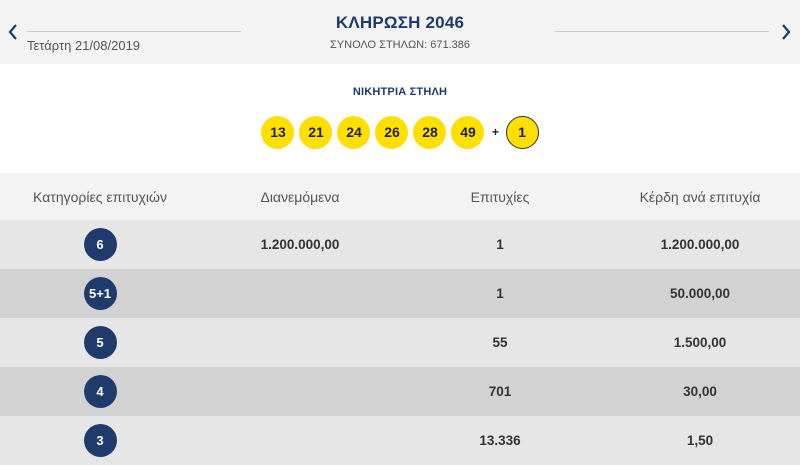 The image size is (800, 466). I want to click on winning-number-ball: 24, so click(354, 132).